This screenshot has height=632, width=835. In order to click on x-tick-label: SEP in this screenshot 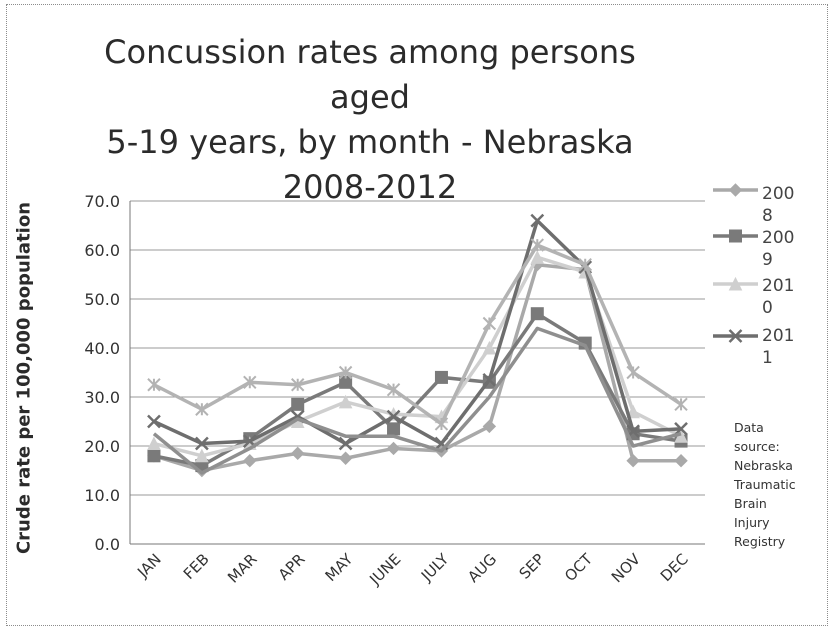, I will do `click(532, 566)`.